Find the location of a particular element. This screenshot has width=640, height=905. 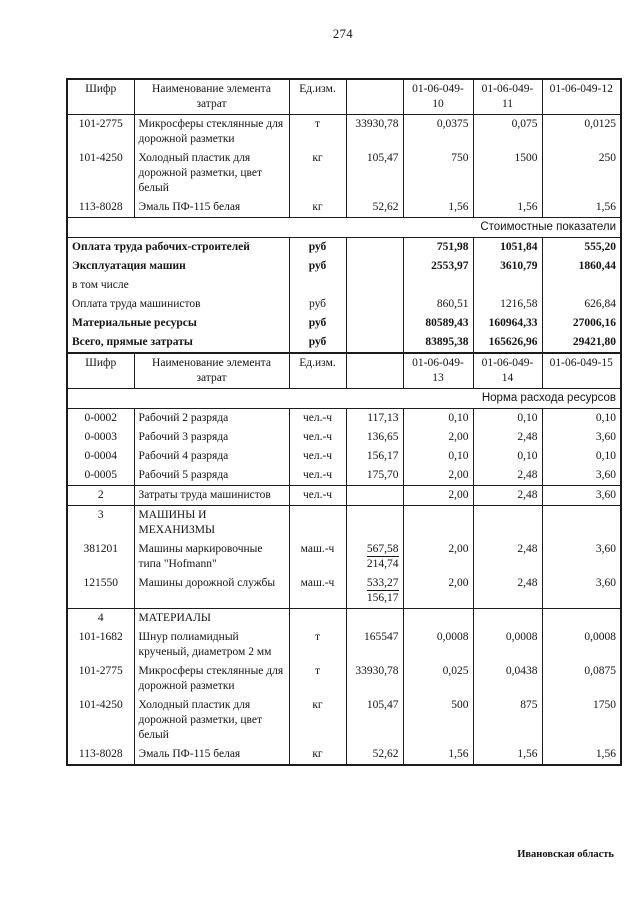

cell-value: 0,0875 is located at coordinates (581, 679).